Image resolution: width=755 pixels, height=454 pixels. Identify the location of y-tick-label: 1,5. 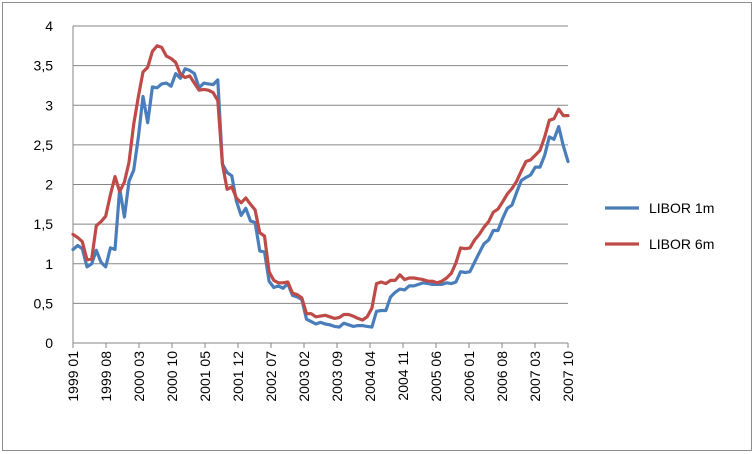
(44, 224).